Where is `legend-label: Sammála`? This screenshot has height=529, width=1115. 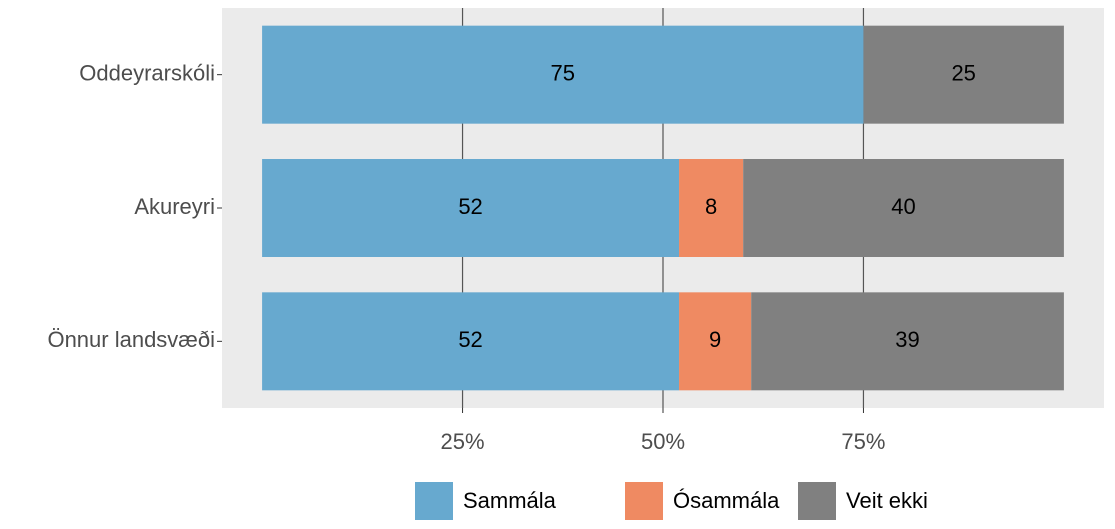
legend-label: Sammála is located at coordinates (510, 500).